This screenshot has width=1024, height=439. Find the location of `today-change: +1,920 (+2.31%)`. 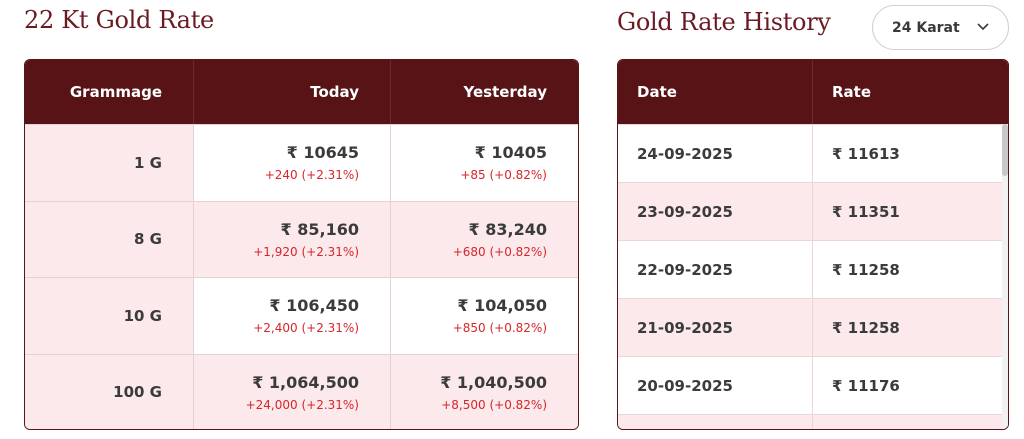

today-change: +1,920 (+2.31%) is located at coordinates (306, 251).